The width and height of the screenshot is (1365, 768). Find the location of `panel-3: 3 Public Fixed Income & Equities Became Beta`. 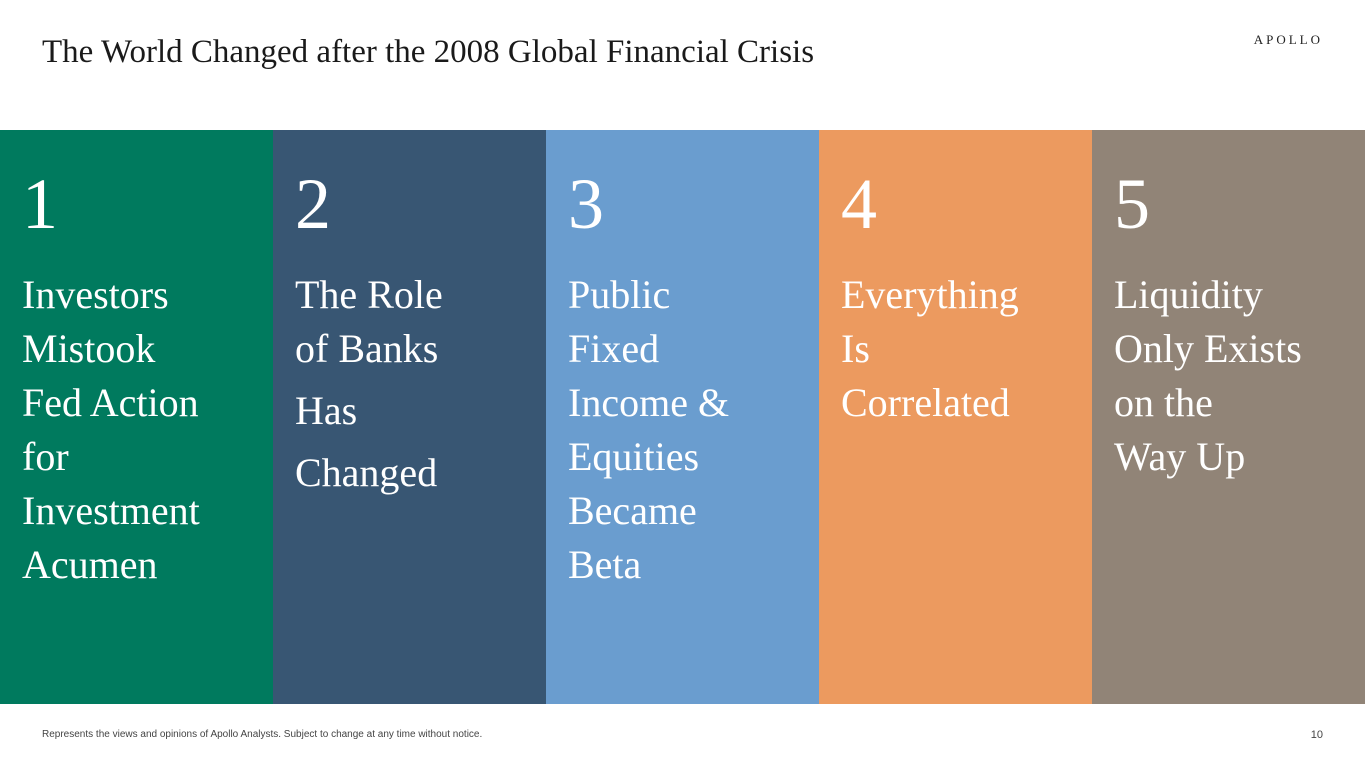

panel-3: 3 Public Fixed Income & Equities Became Beta is located at coordinates (682, 417).